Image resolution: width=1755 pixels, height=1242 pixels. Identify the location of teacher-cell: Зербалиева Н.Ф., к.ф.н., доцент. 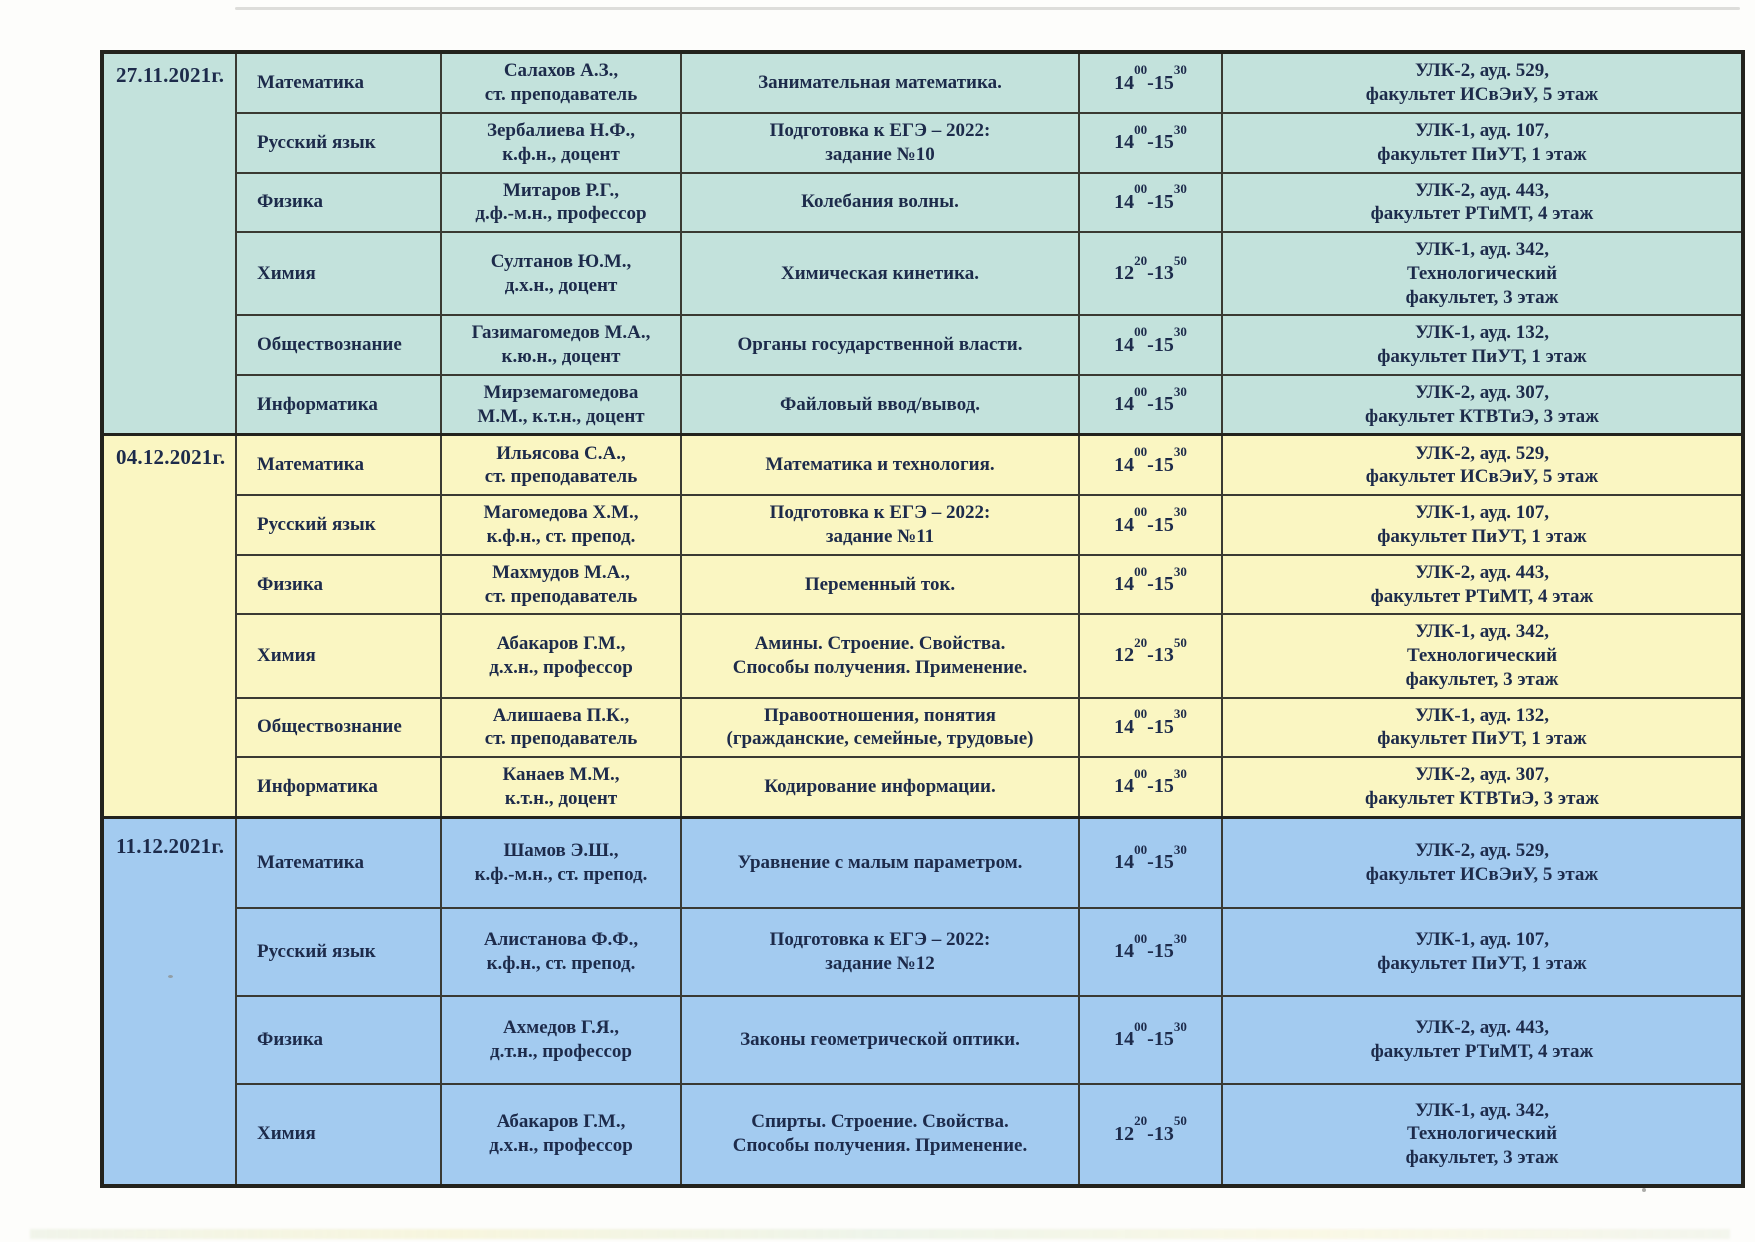
(560, 142).